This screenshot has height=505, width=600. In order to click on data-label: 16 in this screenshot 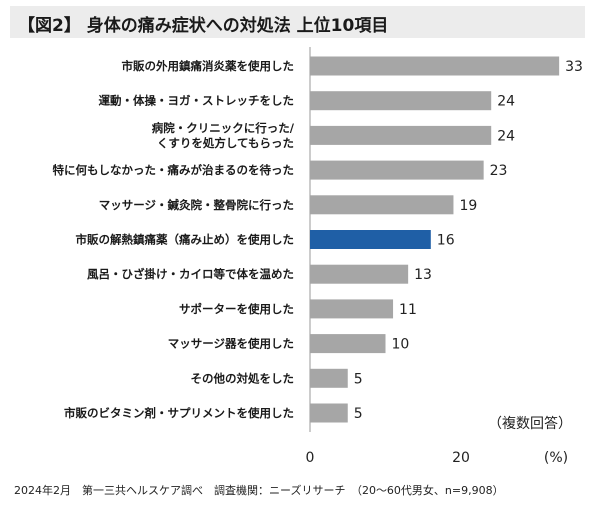, I will do `click(446, 241)`.